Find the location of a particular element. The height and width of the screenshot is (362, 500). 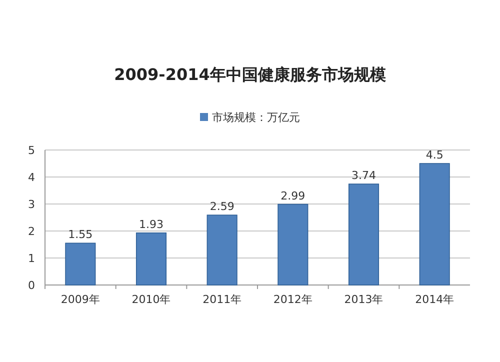

y-tick-label: 1 is located at coordinates (31, 258).